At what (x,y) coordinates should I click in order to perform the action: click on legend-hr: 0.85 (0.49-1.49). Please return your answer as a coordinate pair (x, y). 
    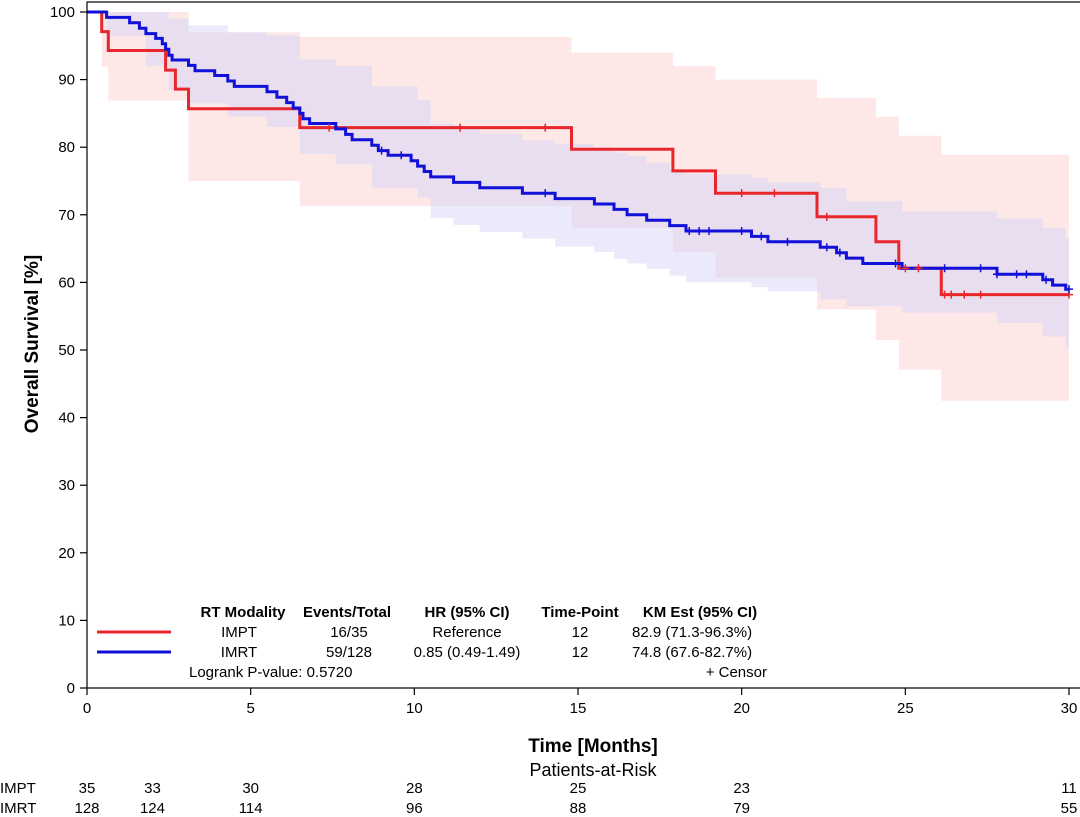
    Looking at the image, I should click on (467, 652).